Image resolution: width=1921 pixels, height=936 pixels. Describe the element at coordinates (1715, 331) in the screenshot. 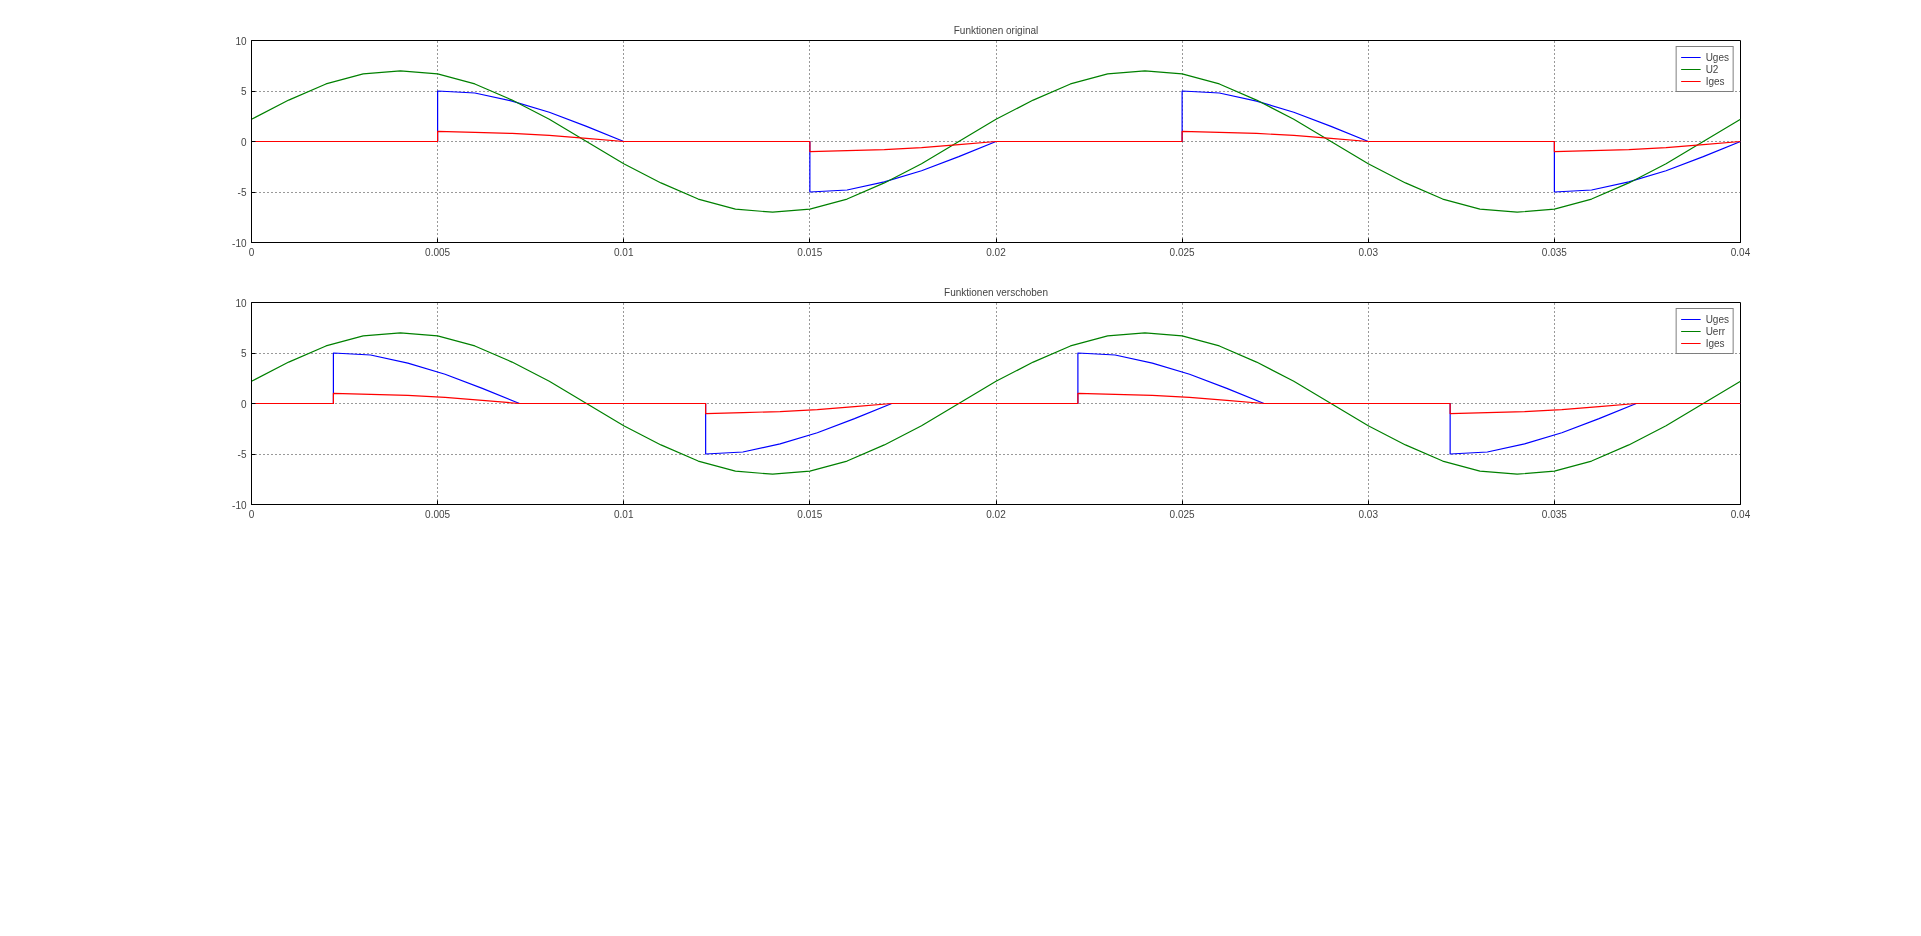

I see `legend-label: Uerr` at that location.